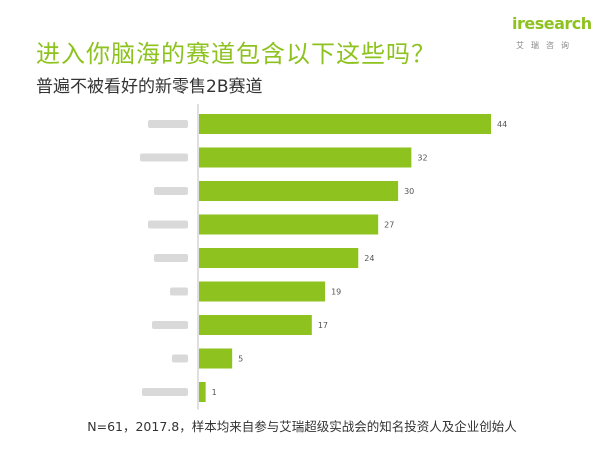  What do you see at coordinates (302, 426) in the screenshot?
I see `footnote: N=61，2017.8，样本均来自参与艾瑞超级实战会的知名投资人及企业创始人` at bounding box center [302, 426].